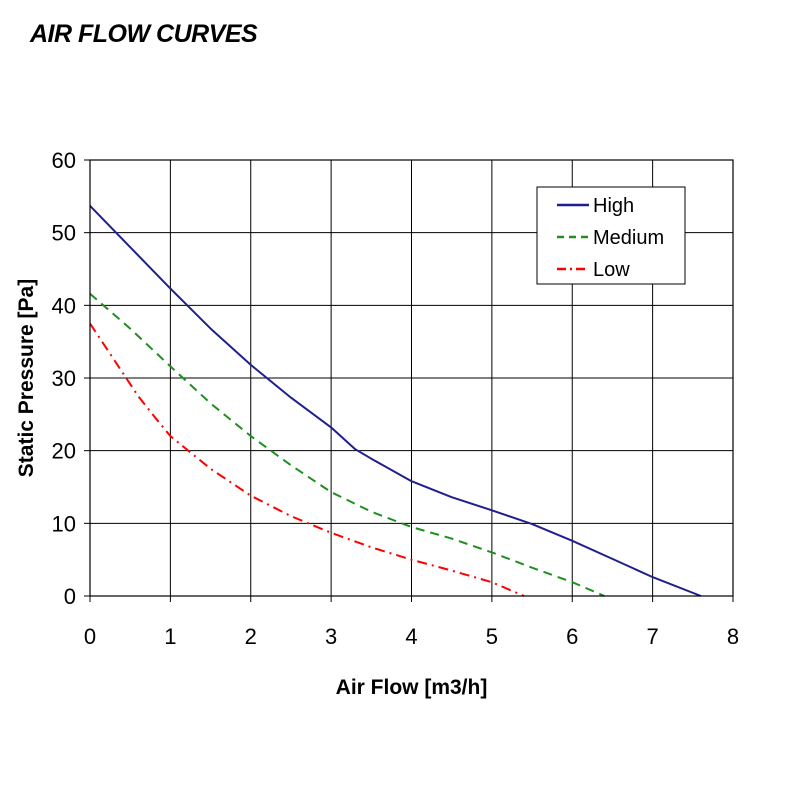 Image resolution: width=800 pixels, height=800 pixels. What do you see at coordinates (251, 636) in the screenshot?
I see `x-tick-label: 2` at bounding box center [251, 636].